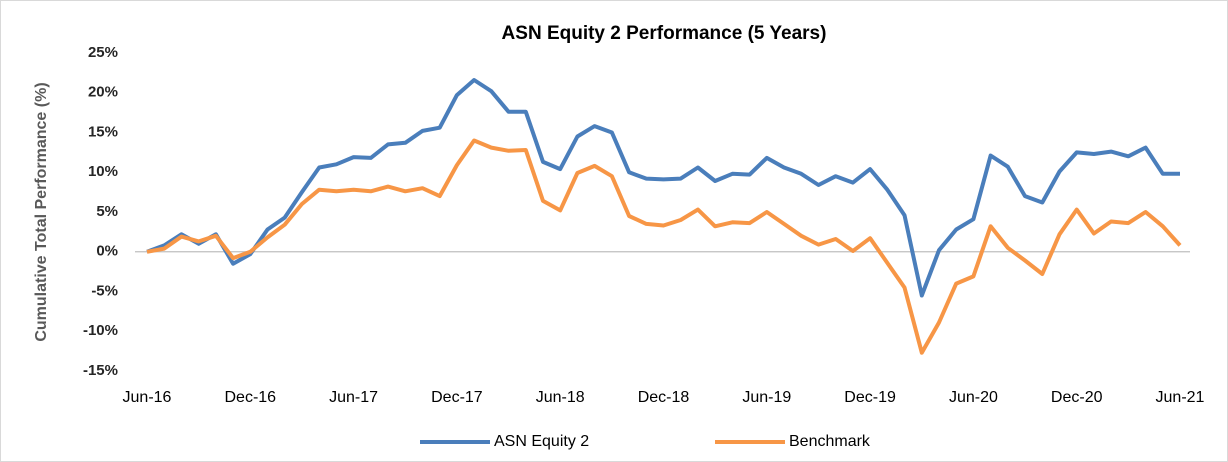 The image size is (1228, 462). What do you see at coordinates (100, 330) in the screenshot?
I see `y-tick-label: -10%` at bounding box center [100, 330].